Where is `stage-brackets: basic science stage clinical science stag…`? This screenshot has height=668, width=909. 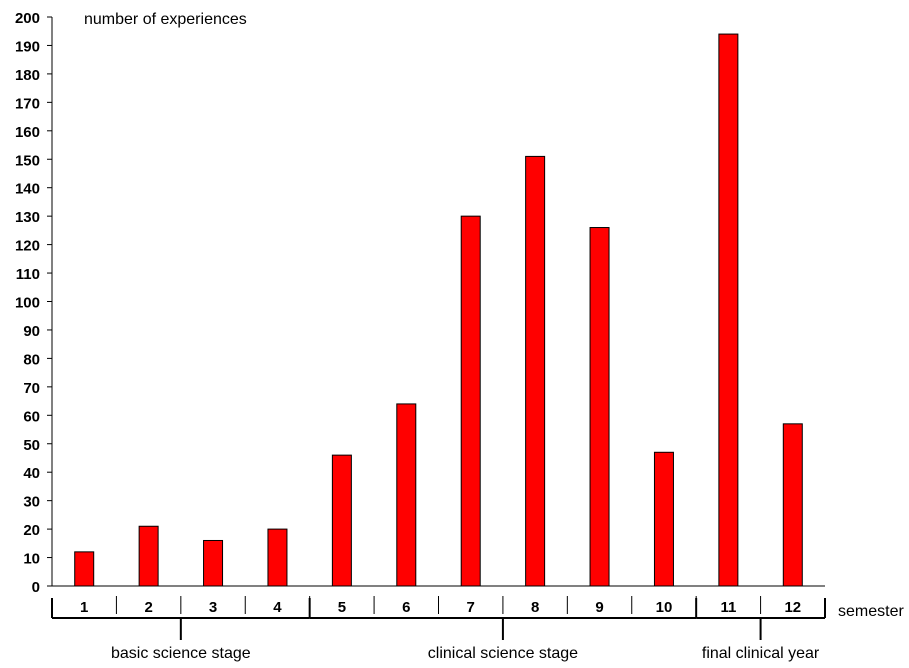
stage-brackets: basic science stage clinical science stag… is located at coordinates (438, 629).